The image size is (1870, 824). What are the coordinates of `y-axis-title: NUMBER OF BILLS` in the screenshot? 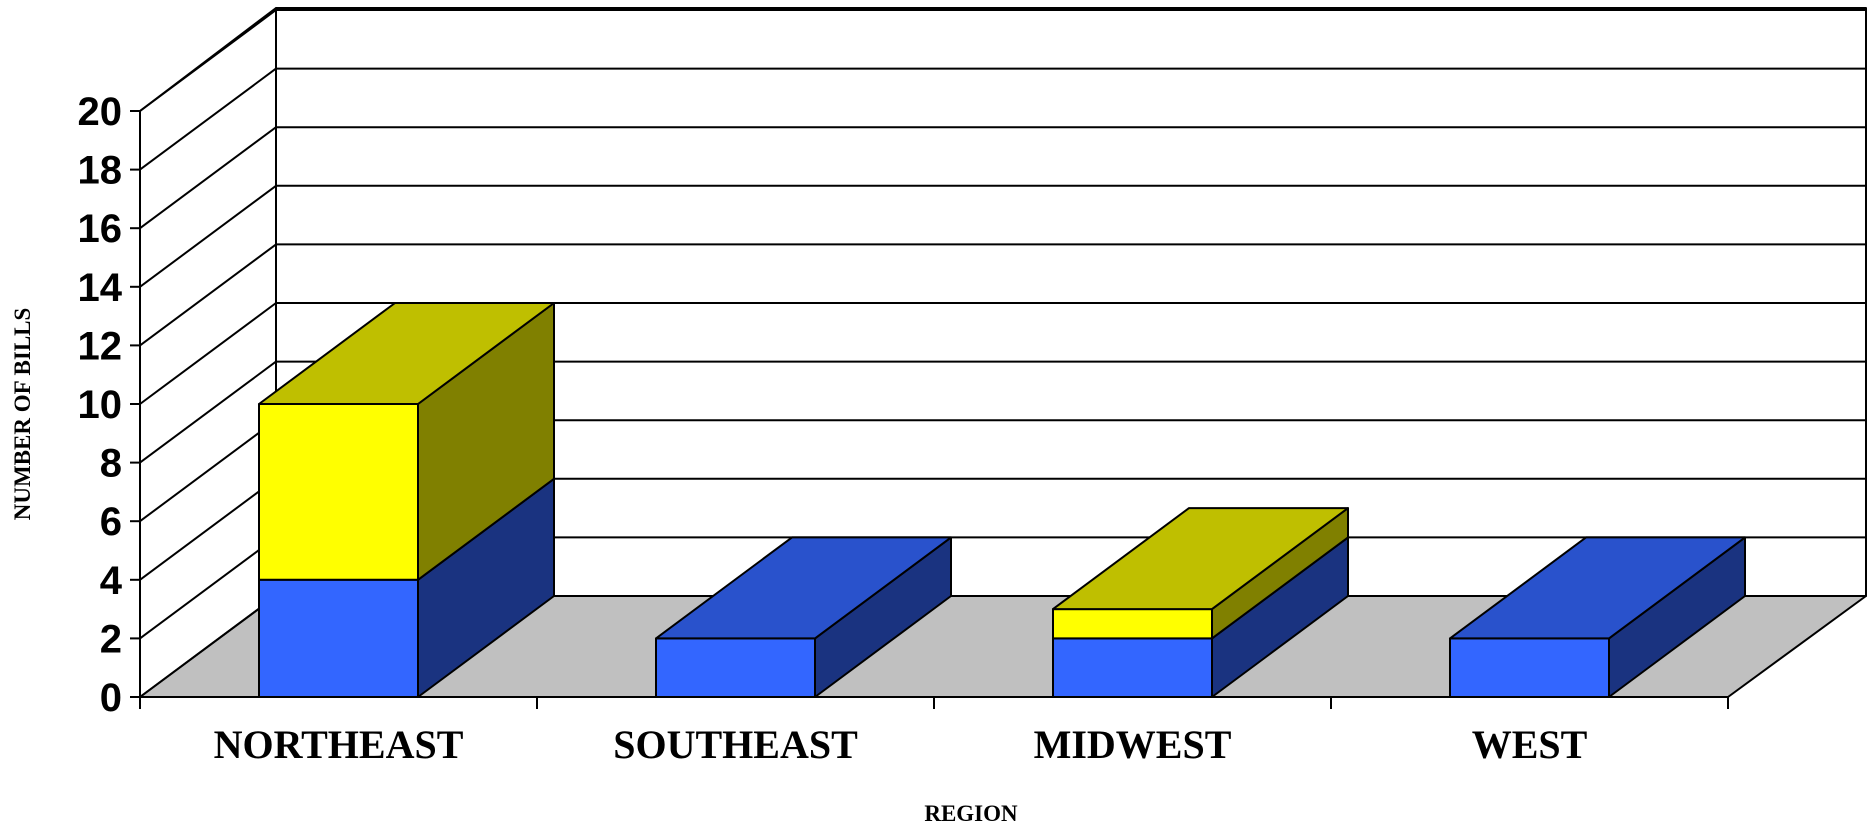 It's located at (22, 414).